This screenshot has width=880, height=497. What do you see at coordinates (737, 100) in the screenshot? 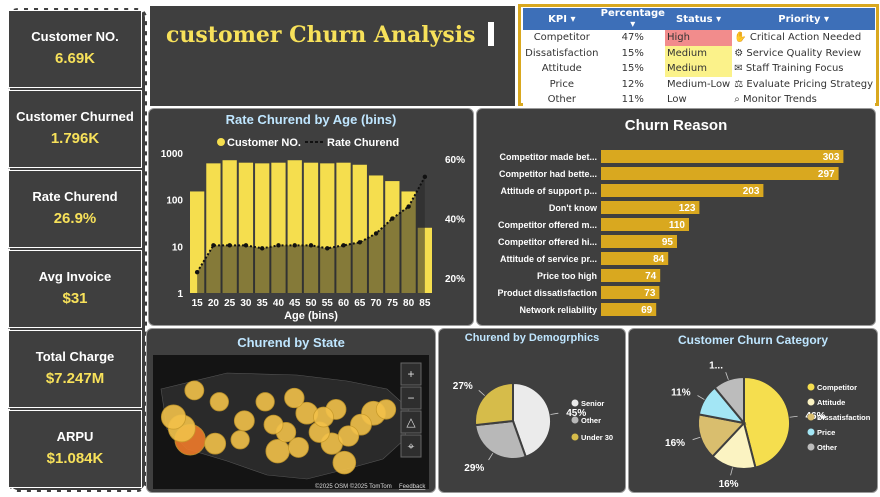
I see `magnifier-icon: ⌕` at bounding box center [737, 100].